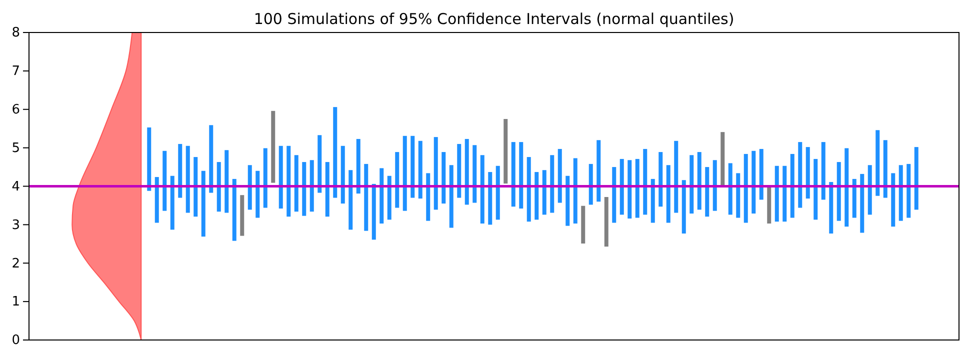 Image resolution: width=968 pixels, height=358 pixels. I want to click on y-tick-label: 0, so click(16, 340).